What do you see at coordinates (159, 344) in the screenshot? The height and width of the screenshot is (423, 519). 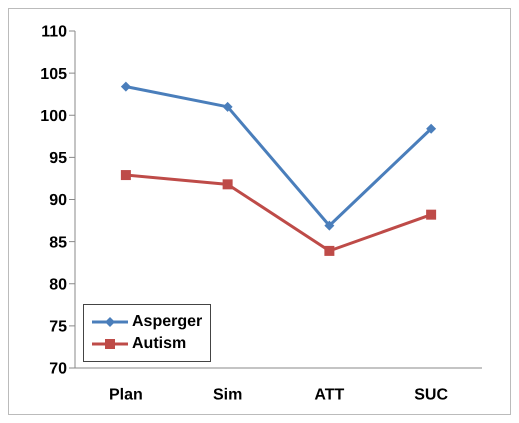 I see `legend-label: Autism` at bounding box center [159, 344].